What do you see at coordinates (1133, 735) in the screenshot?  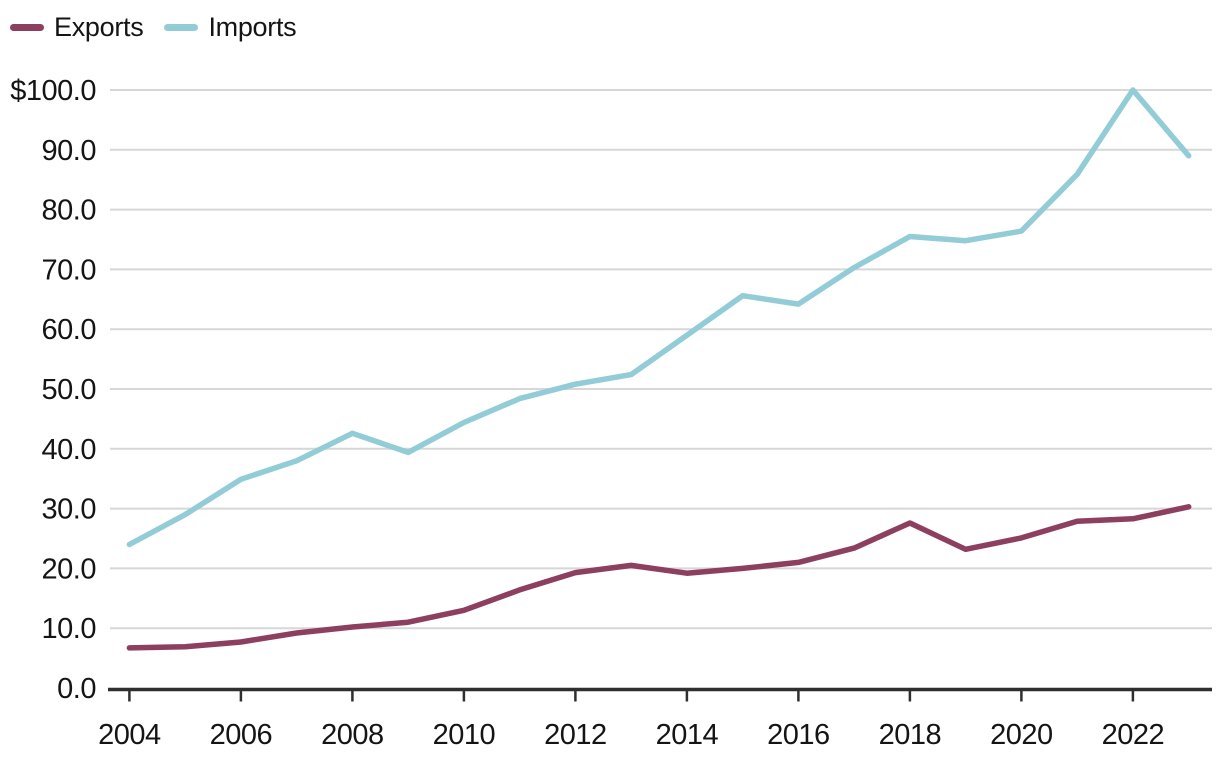 I see `x-tick-label-2022: 2022` at bounding box center [1133, 735].